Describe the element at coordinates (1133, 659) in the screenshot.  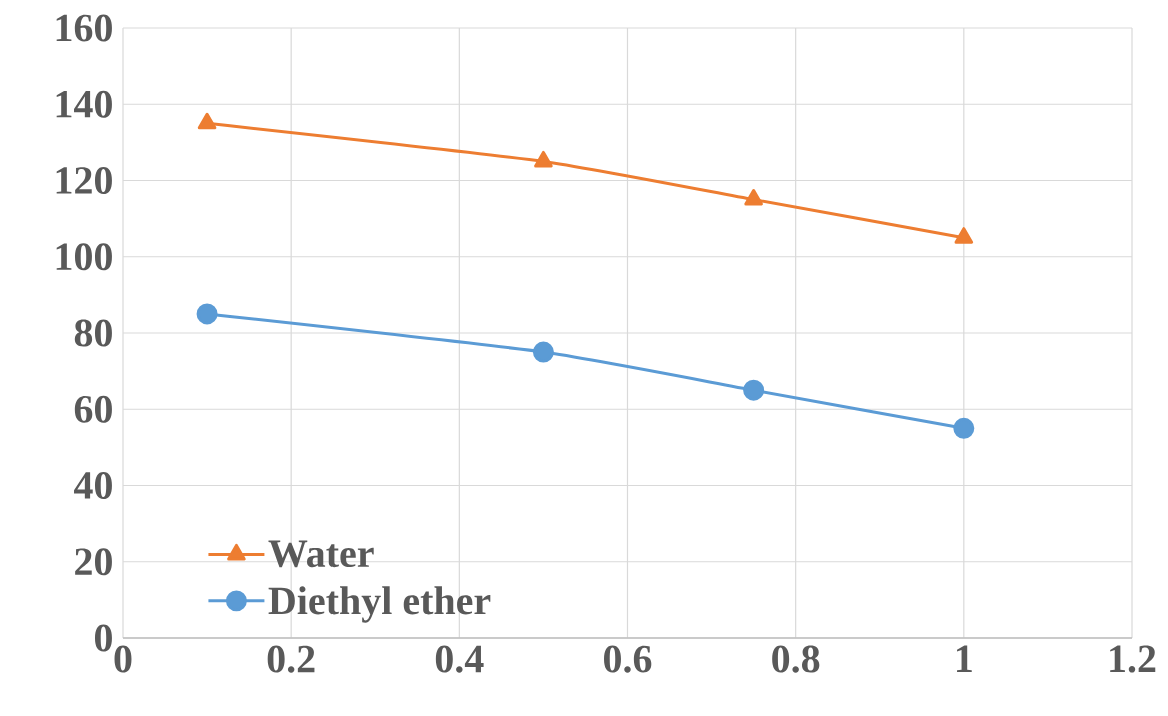
I see `x-tick-label: 1.2` at that location.